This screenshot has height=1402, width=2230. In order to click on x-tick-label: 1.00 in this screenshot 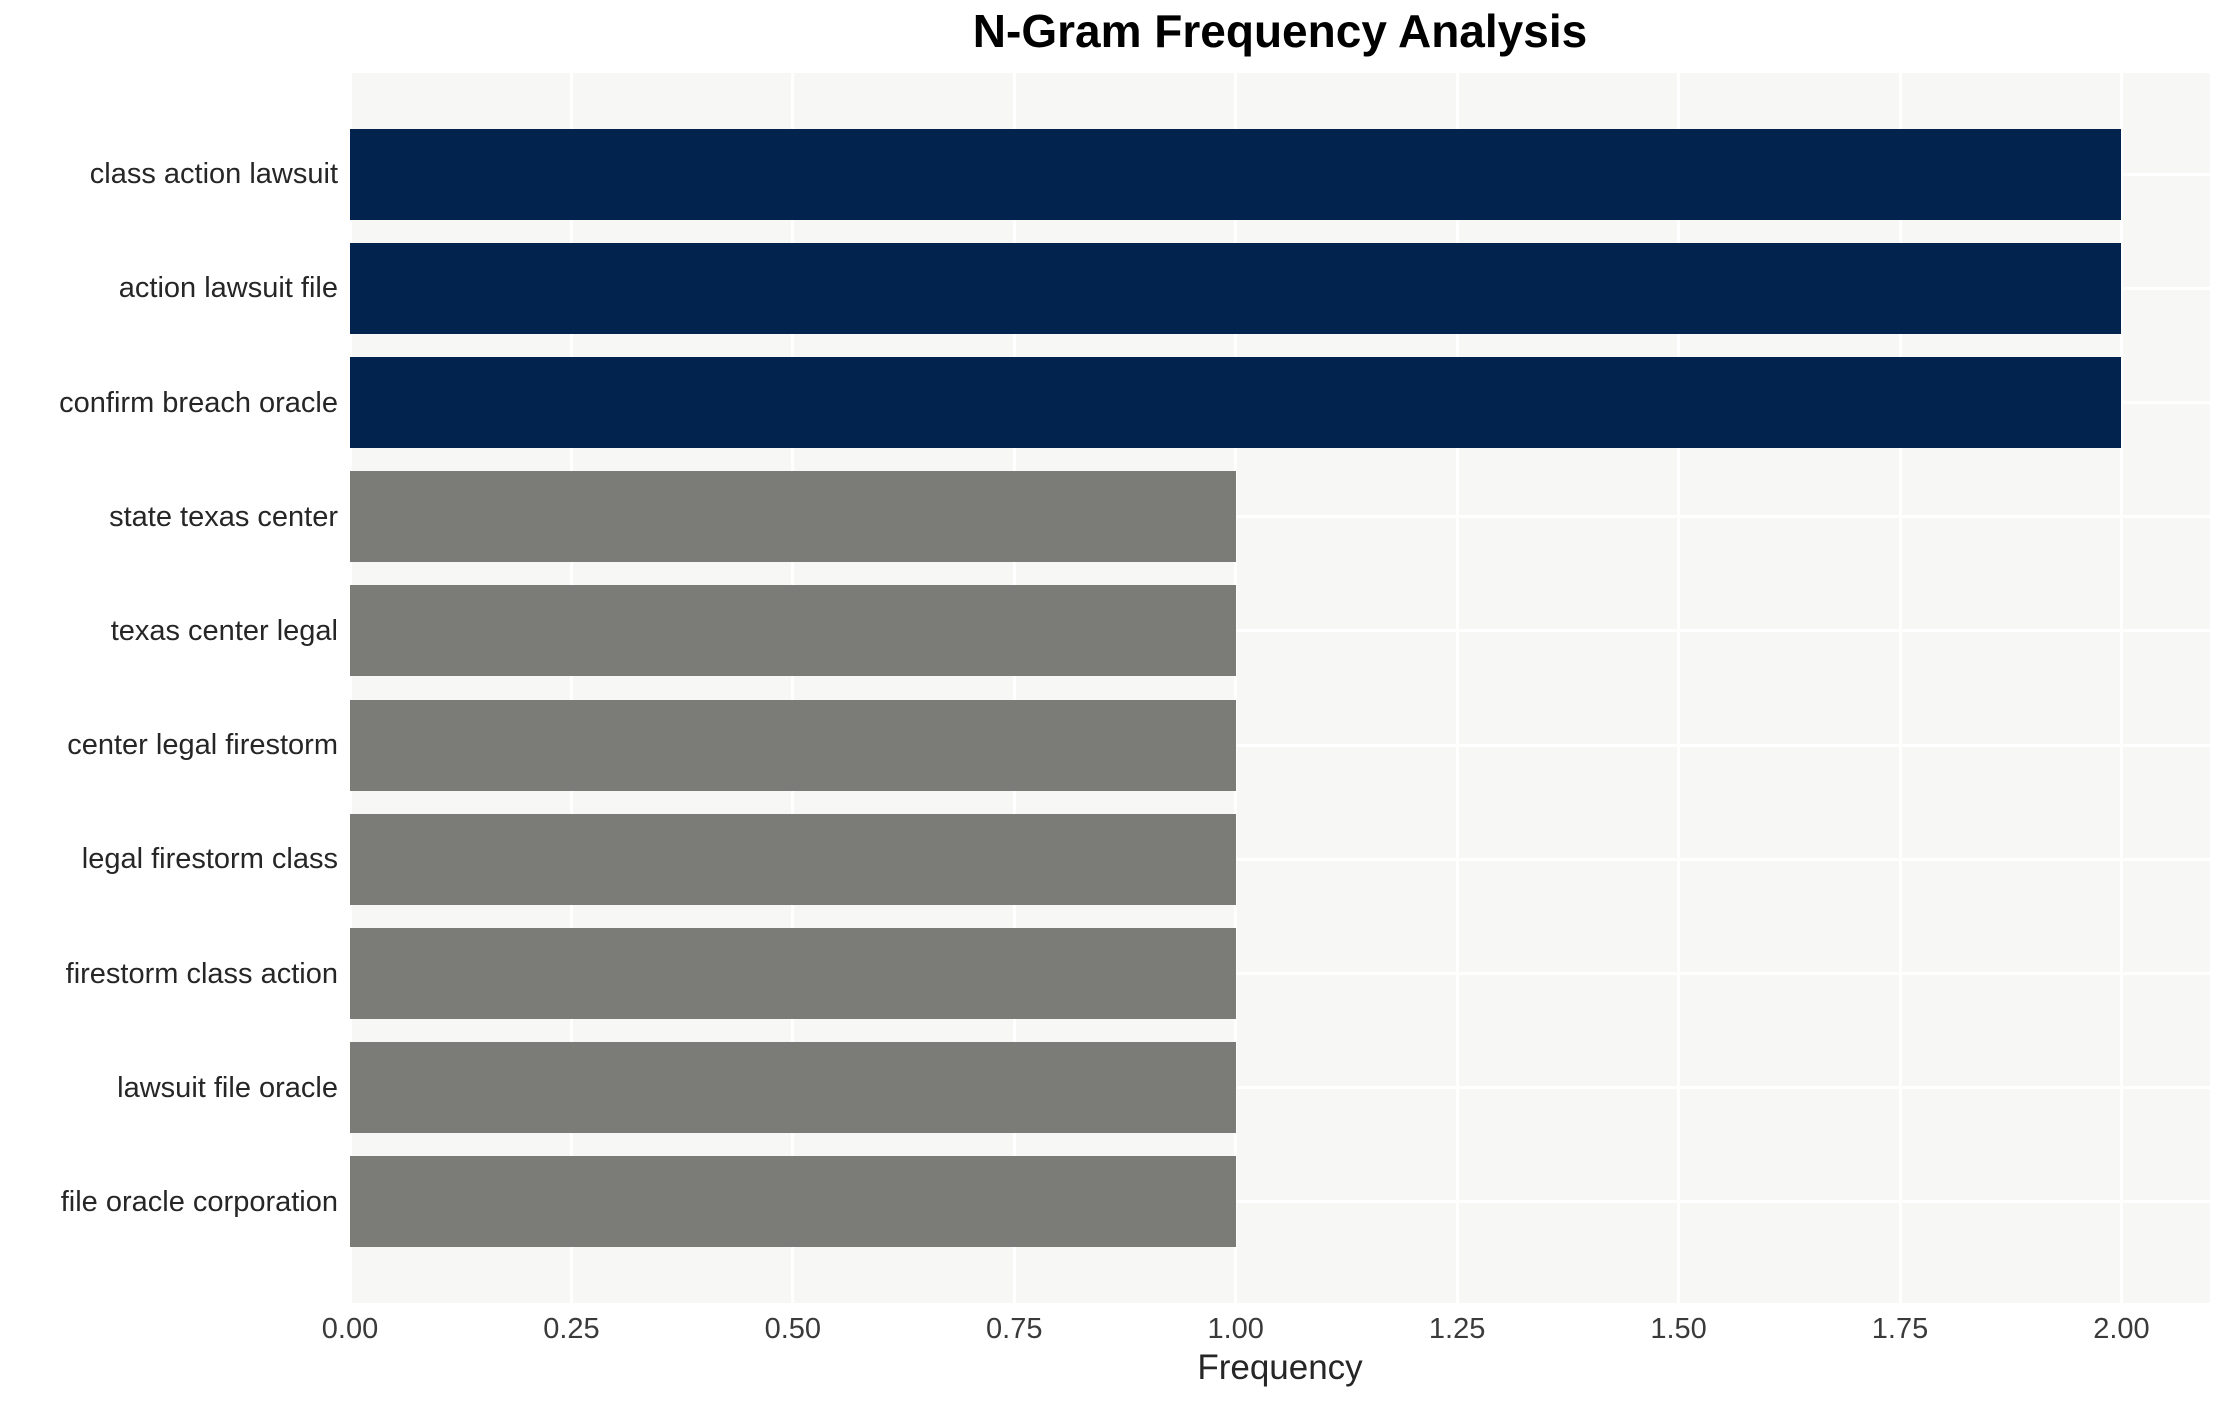, I will do `click(1235, 1329)`.